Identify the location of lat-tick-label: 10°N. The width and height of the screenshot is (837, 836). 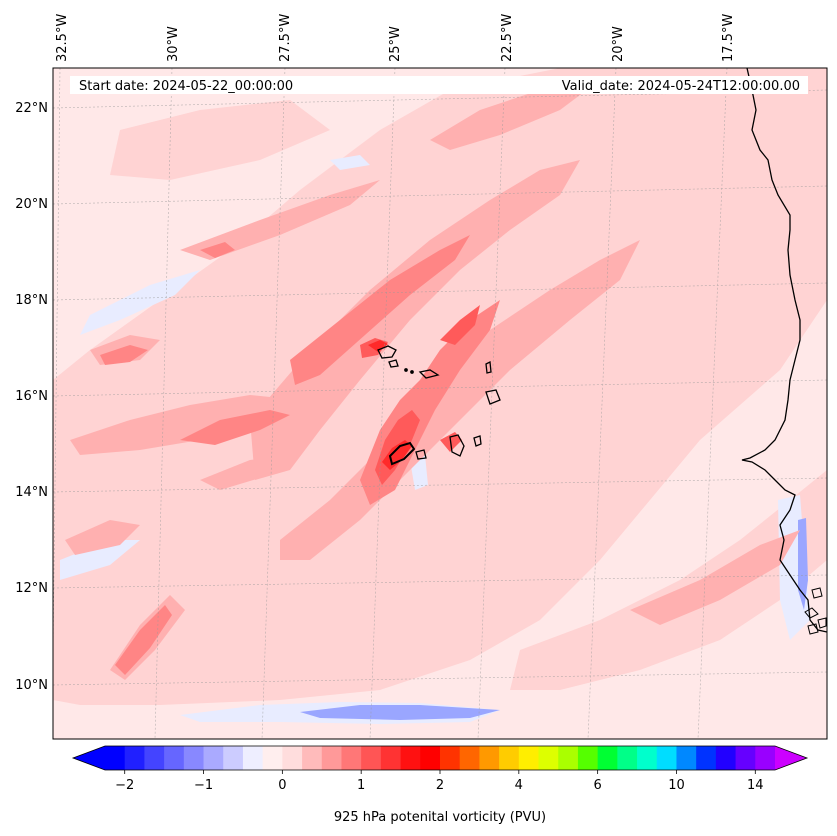
(31, 685).